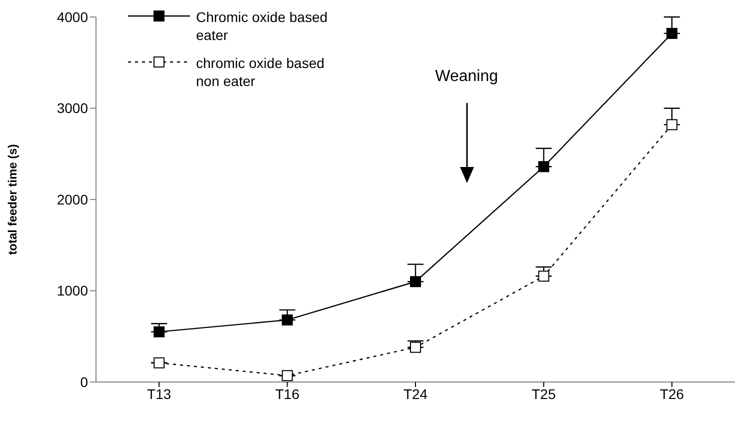 The height and width of the screenshot is (421, 735). Describe the element at coordinates (261, 72) in the screenshot. I see `legend-label: chromic oxide based non eater` at that location.